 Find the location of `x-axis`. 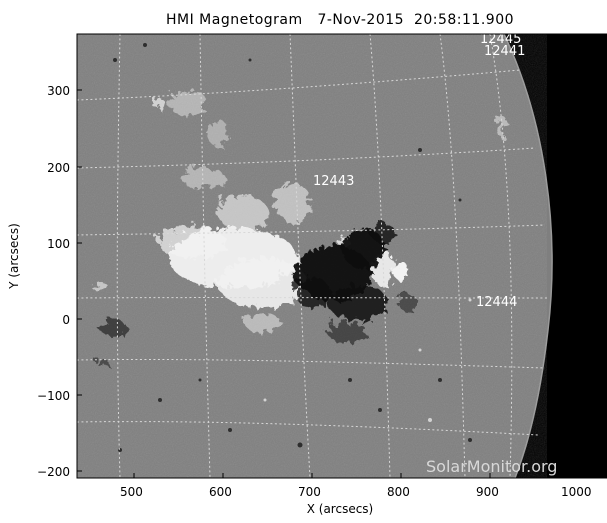

x-axis is located at coordinates (356, 475).